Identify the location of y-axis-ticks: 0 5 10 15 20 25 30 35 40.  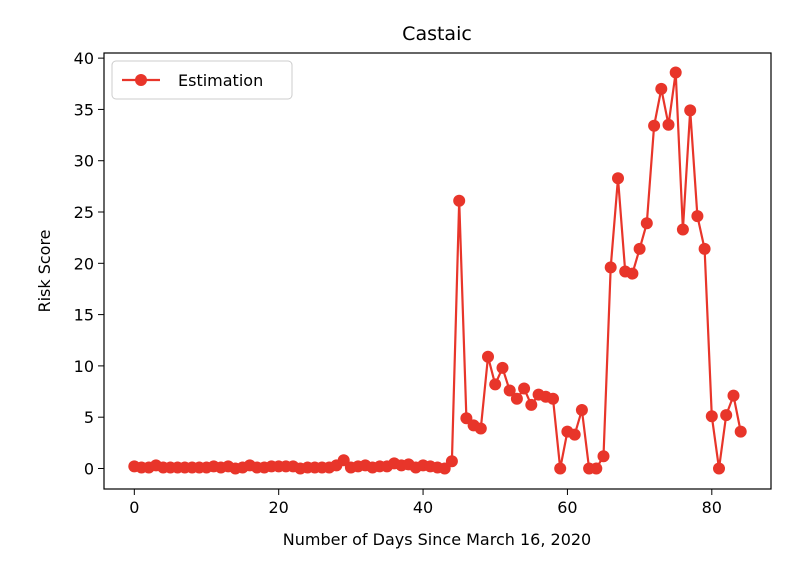
(89, 263).